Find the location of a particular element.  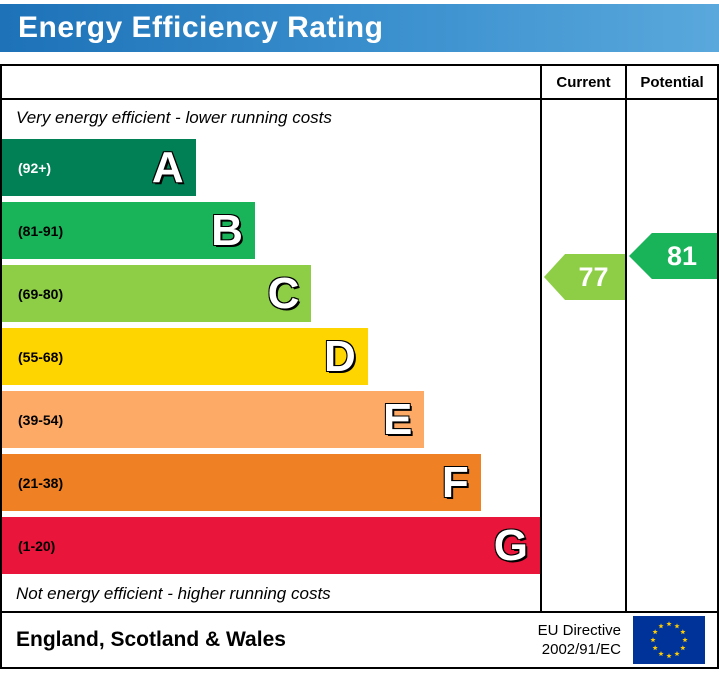

band-a-bar: (92+) A is located at coordinates (99, 167).